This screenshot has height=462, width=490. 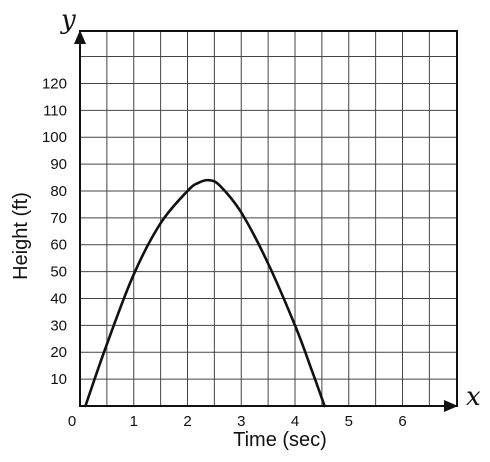 I want to click on x-tick-labels: 0 1 2 3 4 5 6, so click(x=237, y=421).